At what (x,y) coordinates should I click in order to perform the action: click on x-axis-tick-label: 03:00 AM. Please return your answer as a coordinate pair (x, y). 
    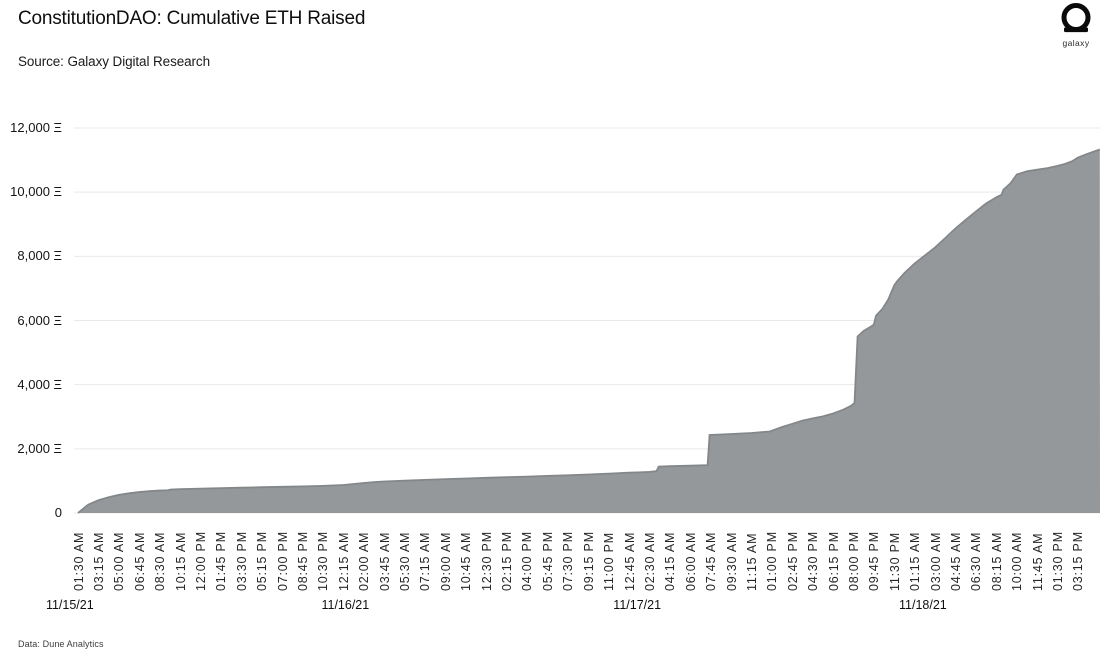
    Looking at the image, I should click on (935, 561).